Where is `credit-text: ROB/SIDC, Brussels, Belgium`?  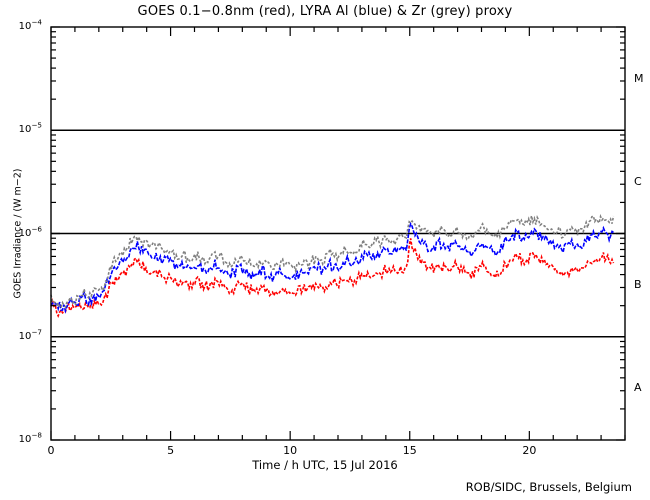
credit-text: ROB/SIDC, Brussels, Belgium is located at coordinates (548, 487).